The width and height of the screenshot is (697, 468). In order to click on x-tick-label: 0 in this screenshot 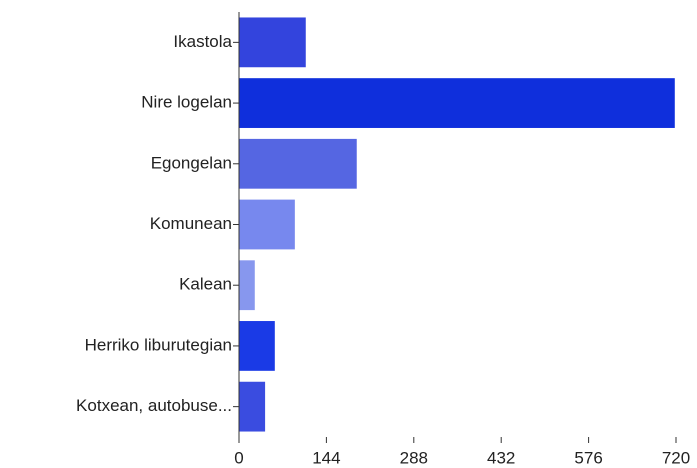, I will do `click(238, 457)`.